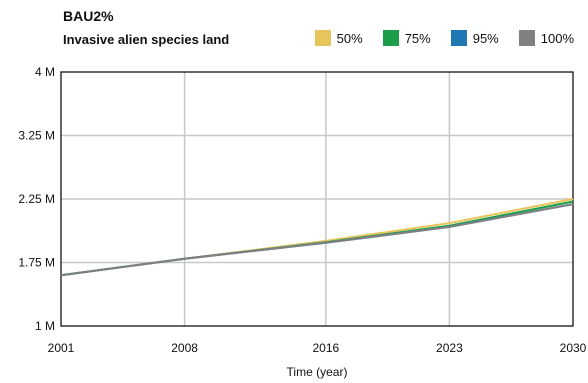 The image size is (588, 383). I want to click on y-tick-label: 1 M, so click(45, 326).